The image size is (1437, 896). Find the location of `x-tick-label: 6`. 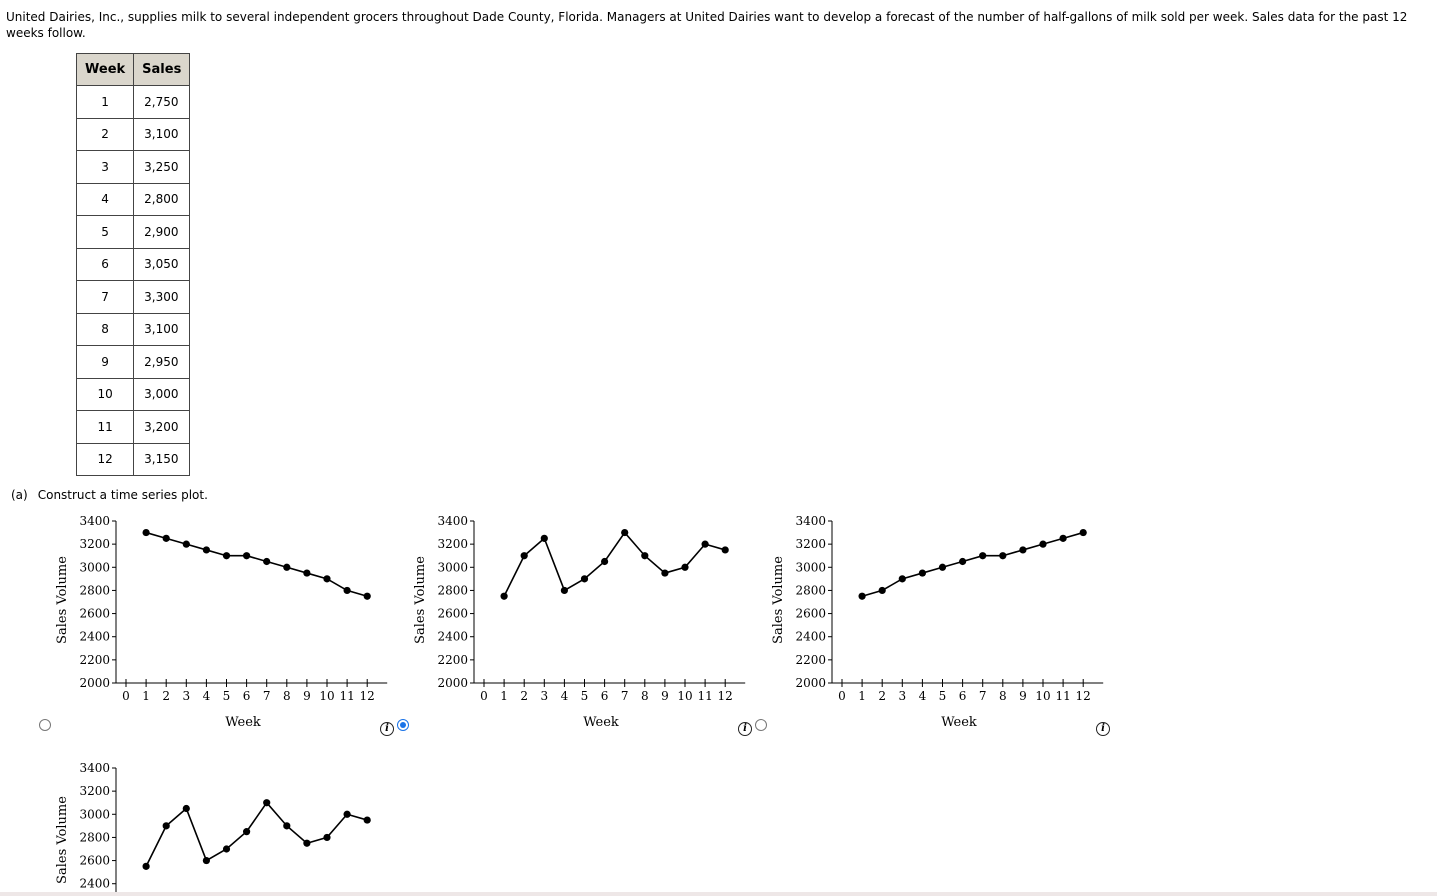

x-tick-label: 6 is located at coordinates (963, 696).